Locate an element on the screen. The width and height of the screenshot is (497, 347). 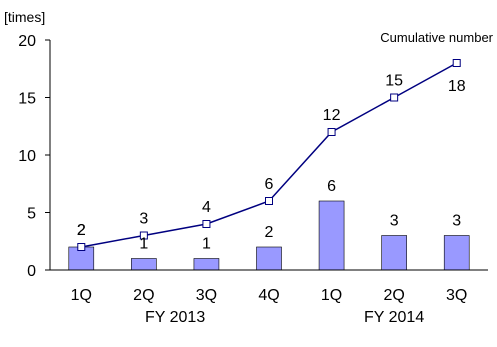
bar-value-label: 6 is located at coordinates (331, 186).